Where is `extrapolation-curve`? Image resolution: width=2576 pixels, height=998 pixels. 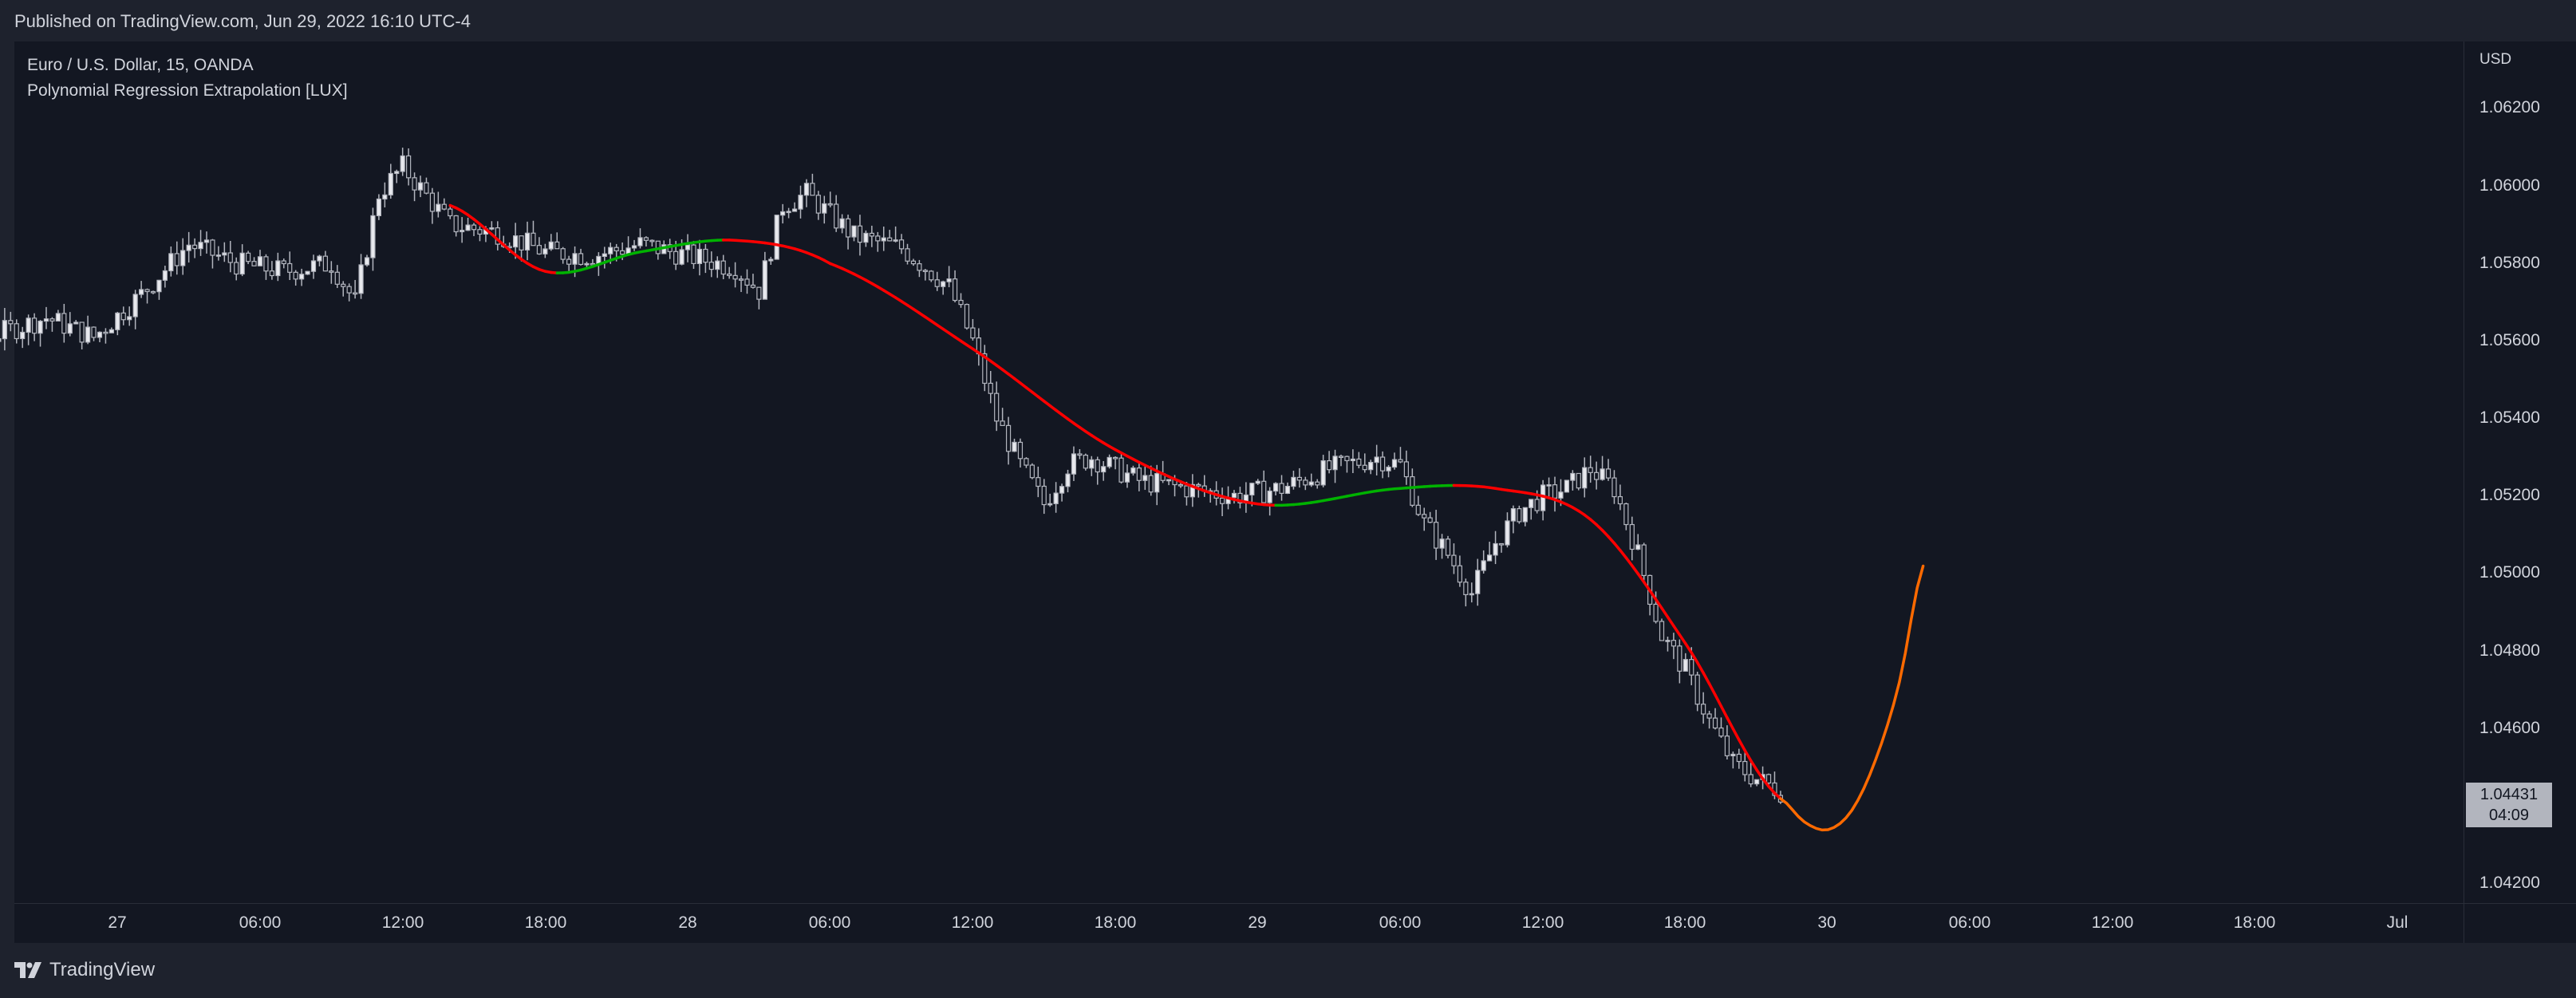
extrapolation-curve is located at coordinates (1852, 698).